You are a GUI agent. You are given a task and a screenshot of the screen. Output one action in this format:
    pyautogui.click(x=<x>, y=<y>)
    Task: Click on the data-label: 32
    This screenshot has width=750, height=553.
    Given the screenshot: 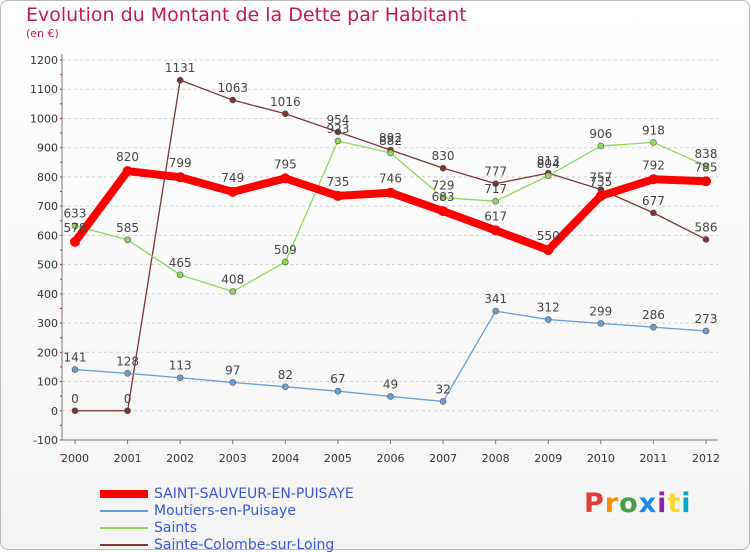 What is the action you would take?
    pyautogui.click(x=442, y=389)
    